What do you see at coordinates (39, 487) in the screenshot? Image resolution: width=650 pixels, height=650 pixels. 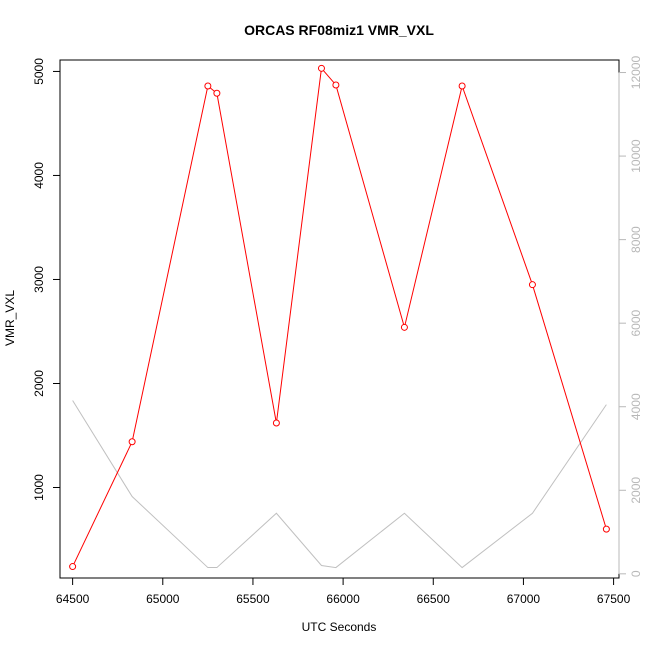 I see `y-tick-label: 1000` at bounding box center [39, 487].